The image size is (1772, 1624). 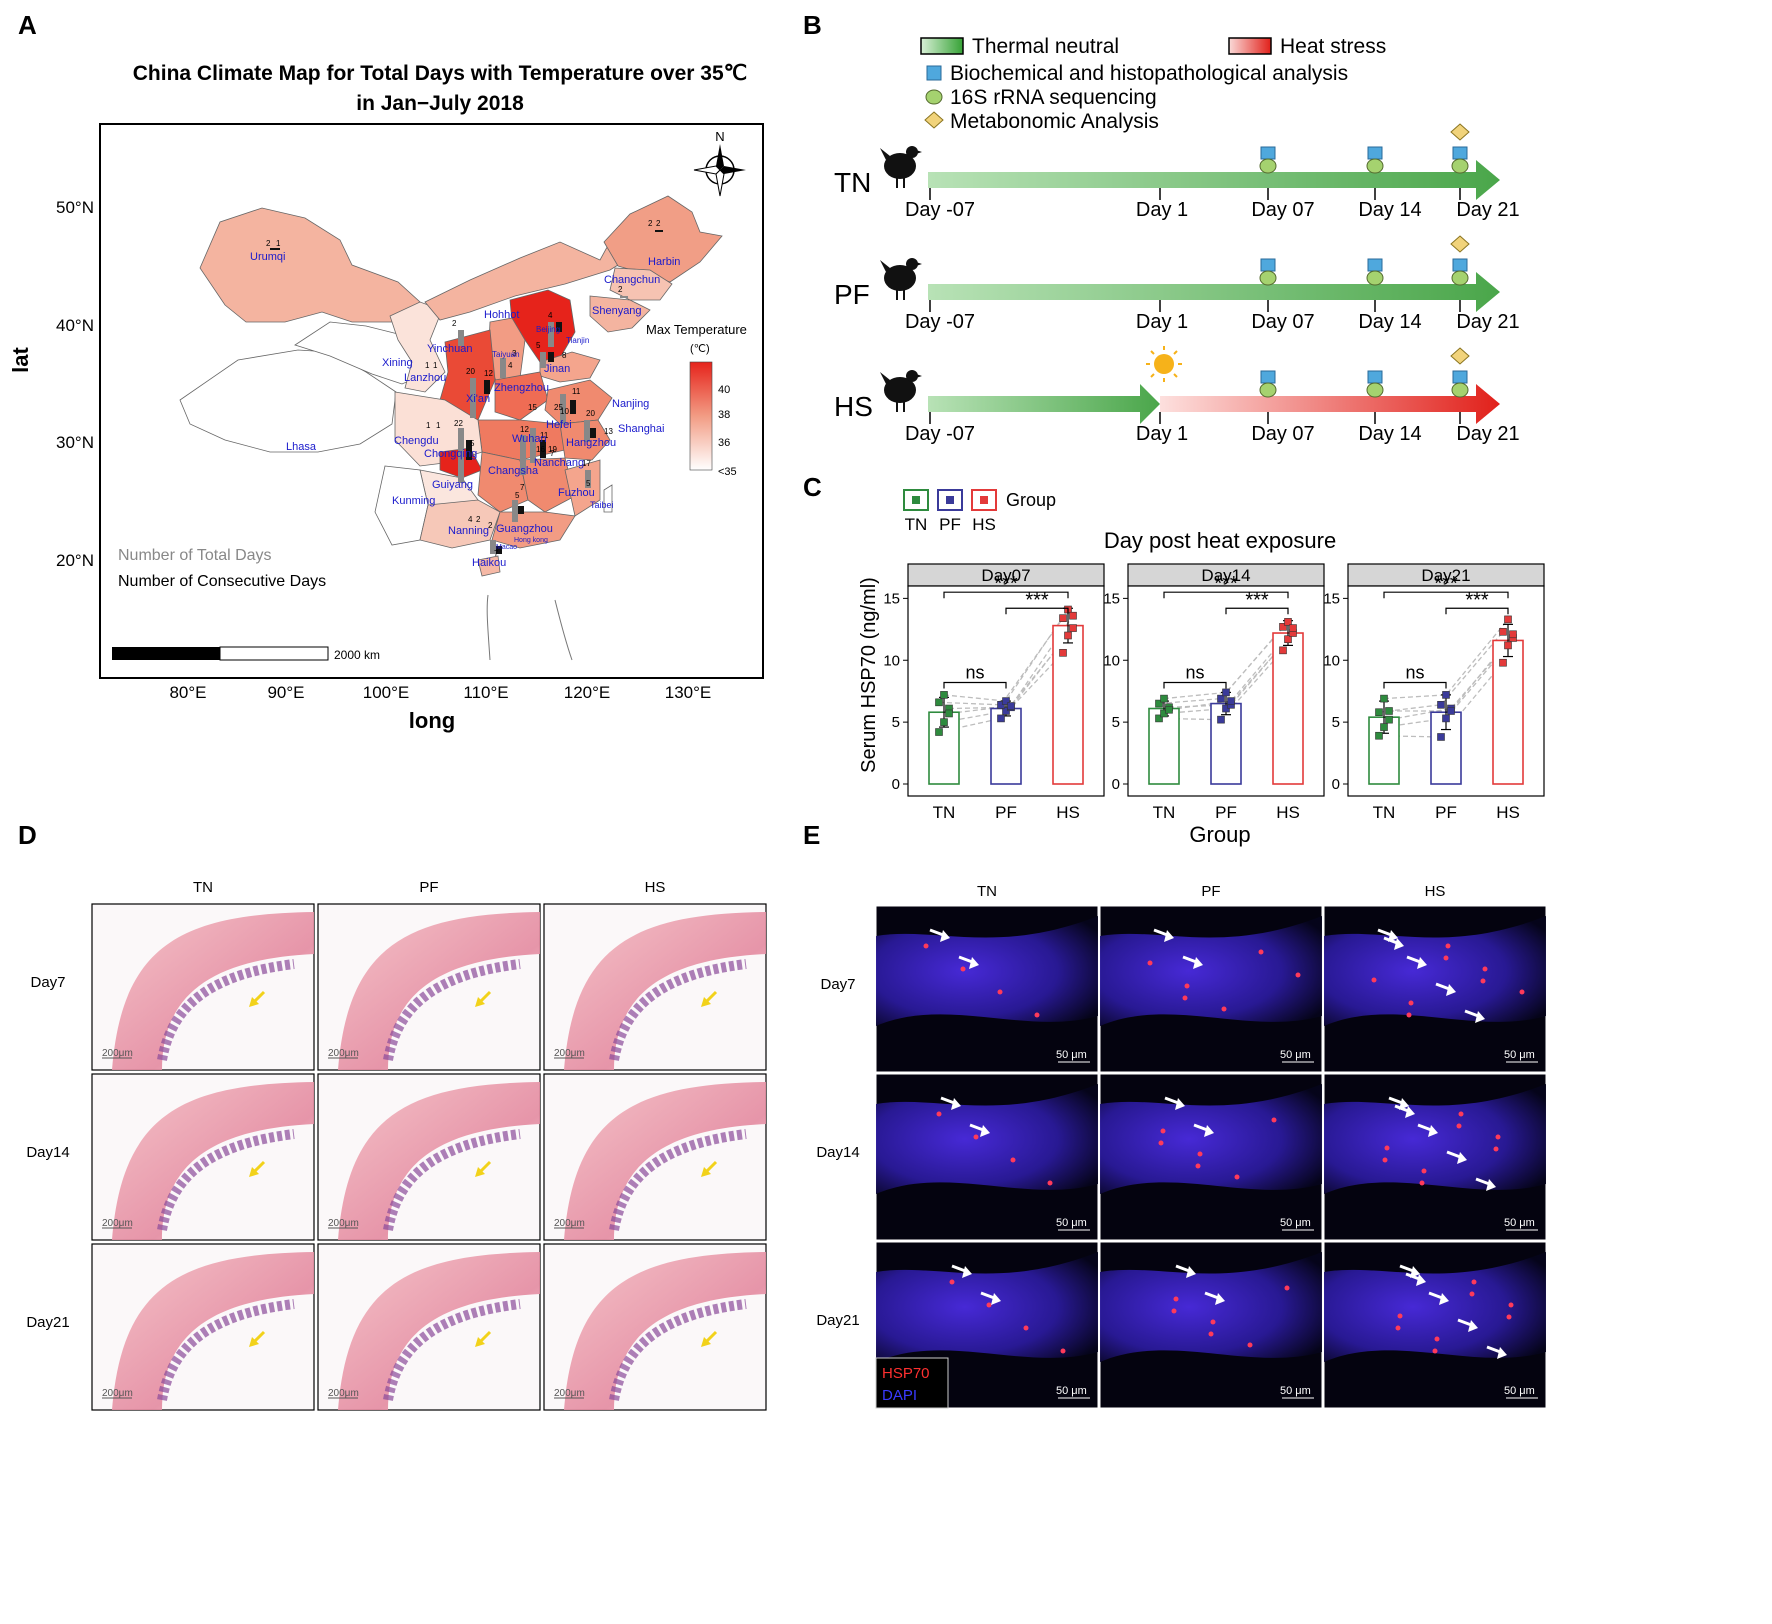 I want to click on ytick: 40°N, so click(x=75, y=325).